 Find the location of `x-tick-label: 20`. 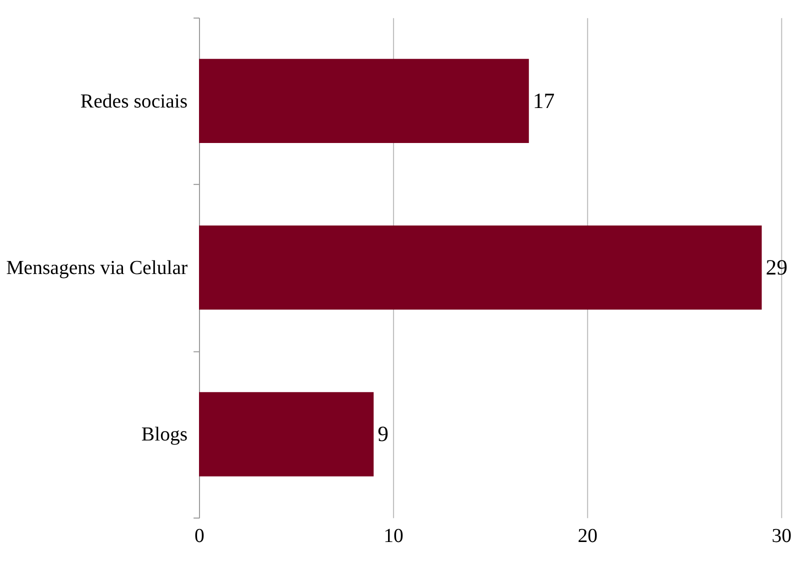

x-tick-label: 20 is located at coordinates (588, 535).